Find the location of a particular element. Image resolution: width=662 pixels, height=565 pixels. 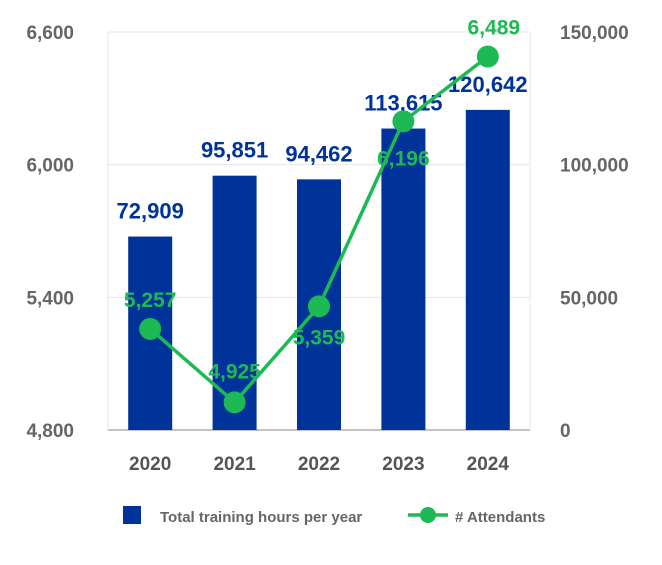

right-tick-label: 50,000 is located at coordinates (589, 298).